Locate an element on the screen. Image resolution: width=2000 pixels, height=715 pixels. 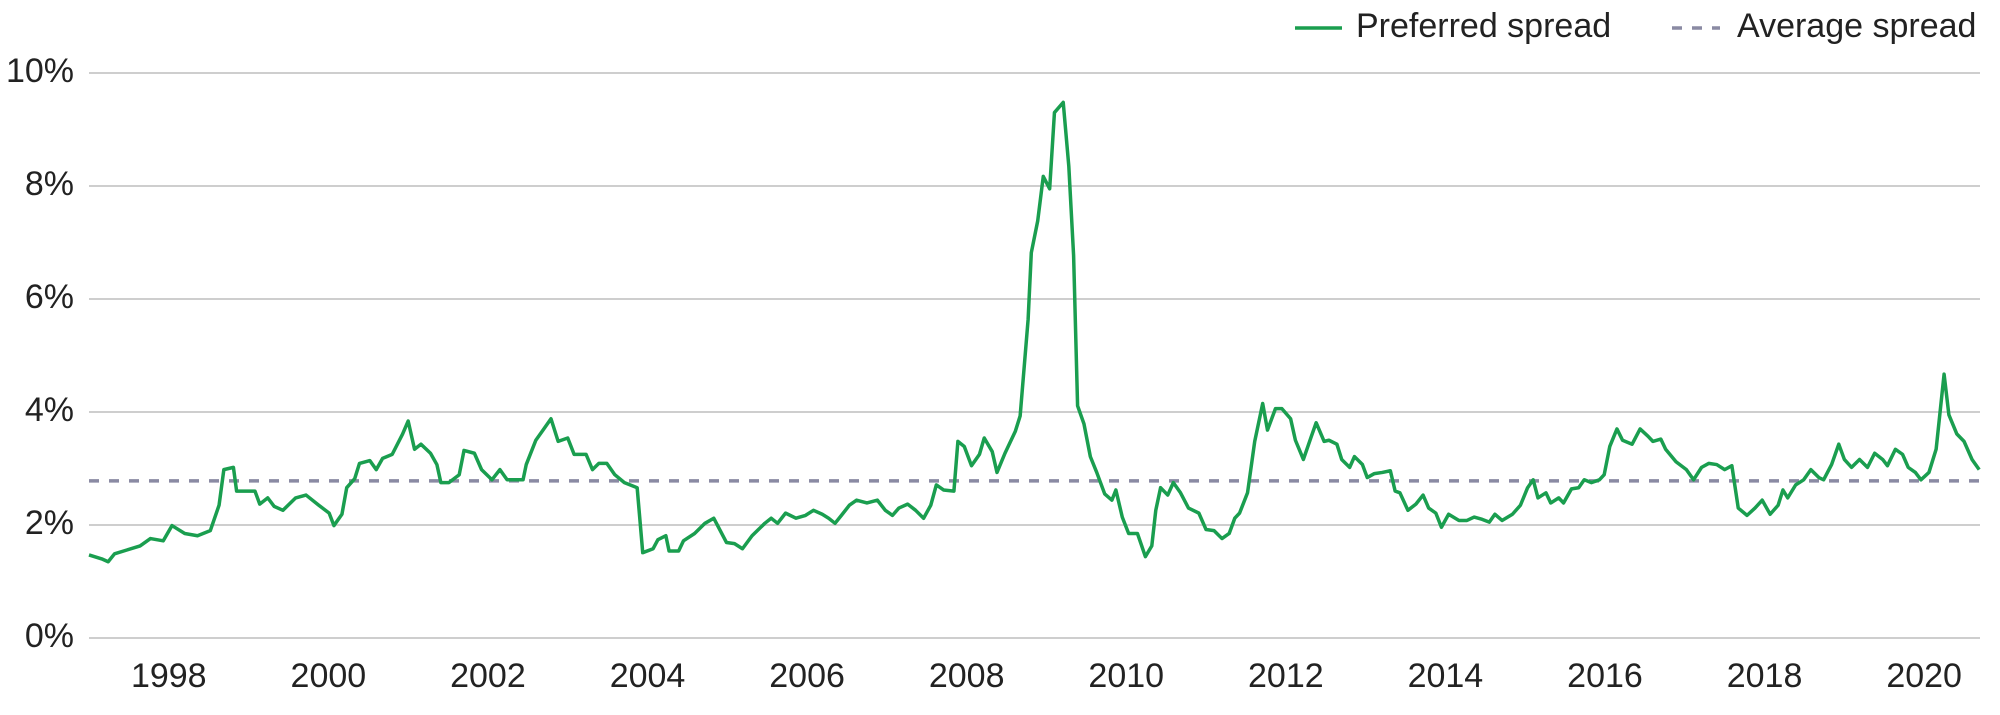
y-tick-label: 6% is located at coordinates (49, 297).